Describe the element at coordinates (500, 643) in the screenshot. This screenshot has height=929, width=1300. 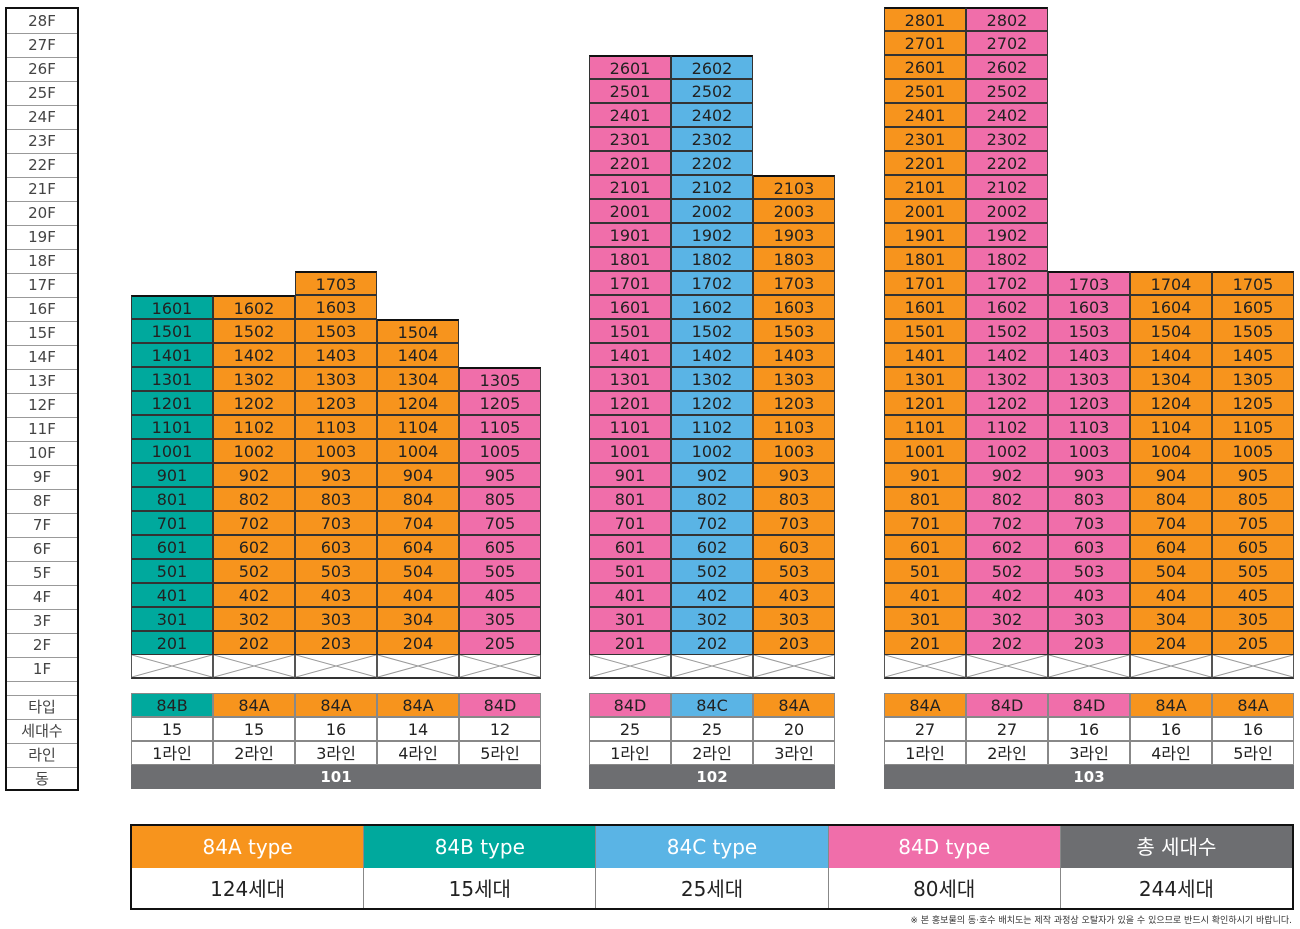
I see `unit-cell: 205` at that location.